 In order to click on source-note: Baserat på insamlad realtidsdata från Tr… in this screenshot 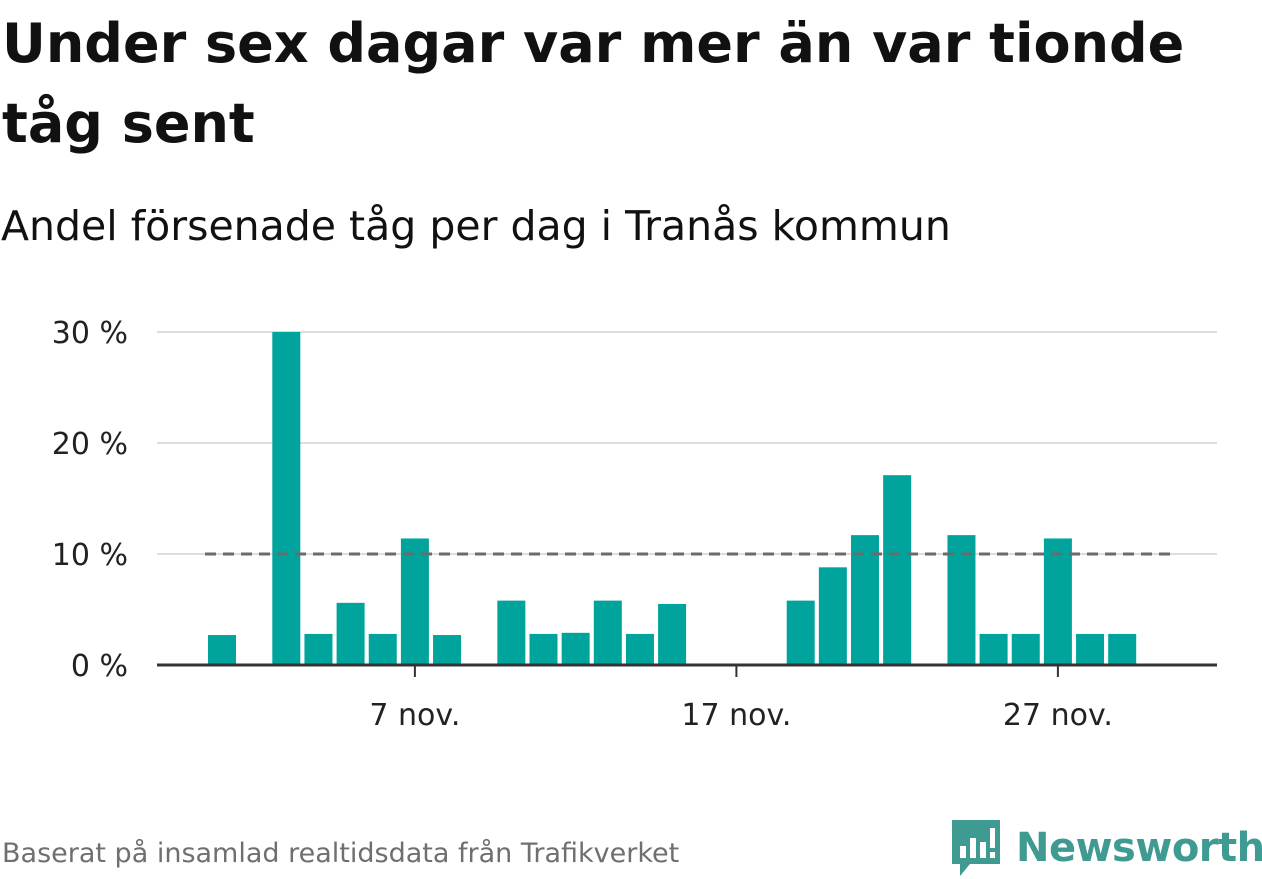, I will do `click(341, 853)`.